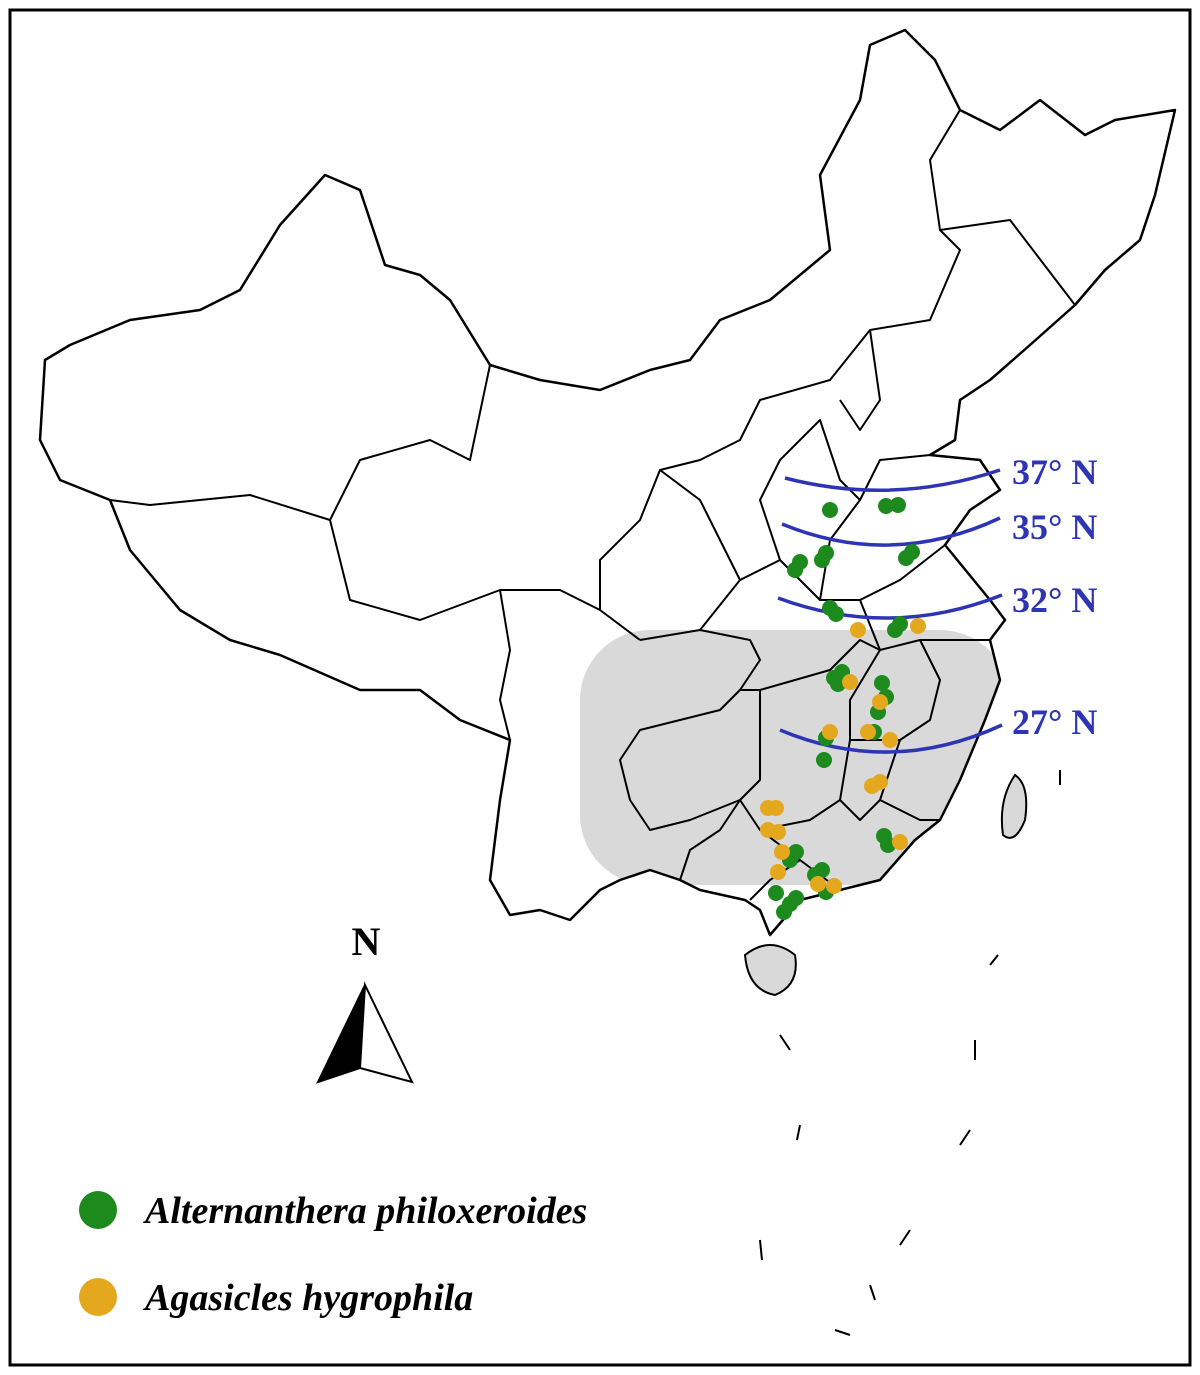 The height and width of the screenshot is (1375, 1200). I want to click on north-label: N, so click(366, 941).